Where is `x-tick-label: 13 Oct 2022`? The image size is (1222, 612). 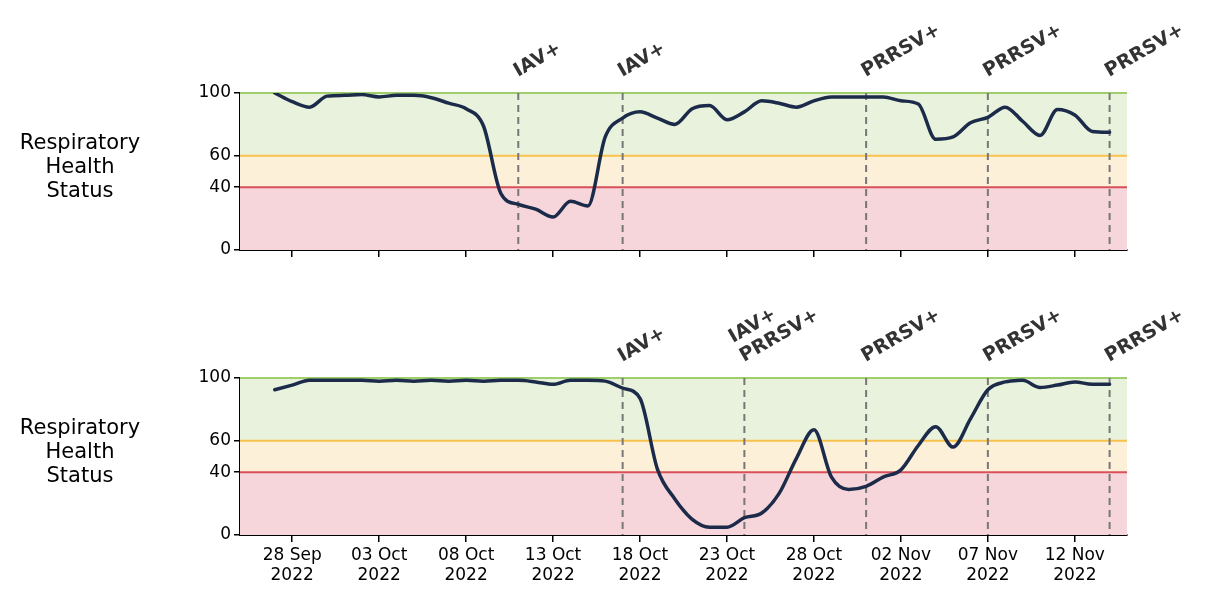 x-tick-label: 13 Oct 2022 is located at coordinates (553, 564).